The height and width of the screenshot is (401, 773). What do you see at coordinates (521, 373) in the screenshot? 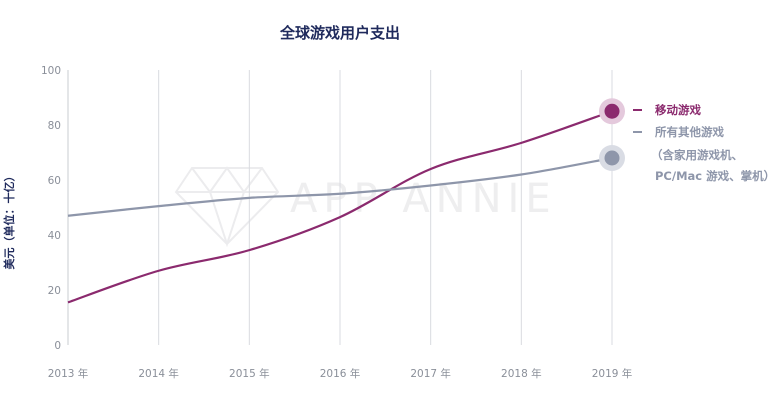
I see `x-tick-label: 2018 年` at bounding box center [521, 373].